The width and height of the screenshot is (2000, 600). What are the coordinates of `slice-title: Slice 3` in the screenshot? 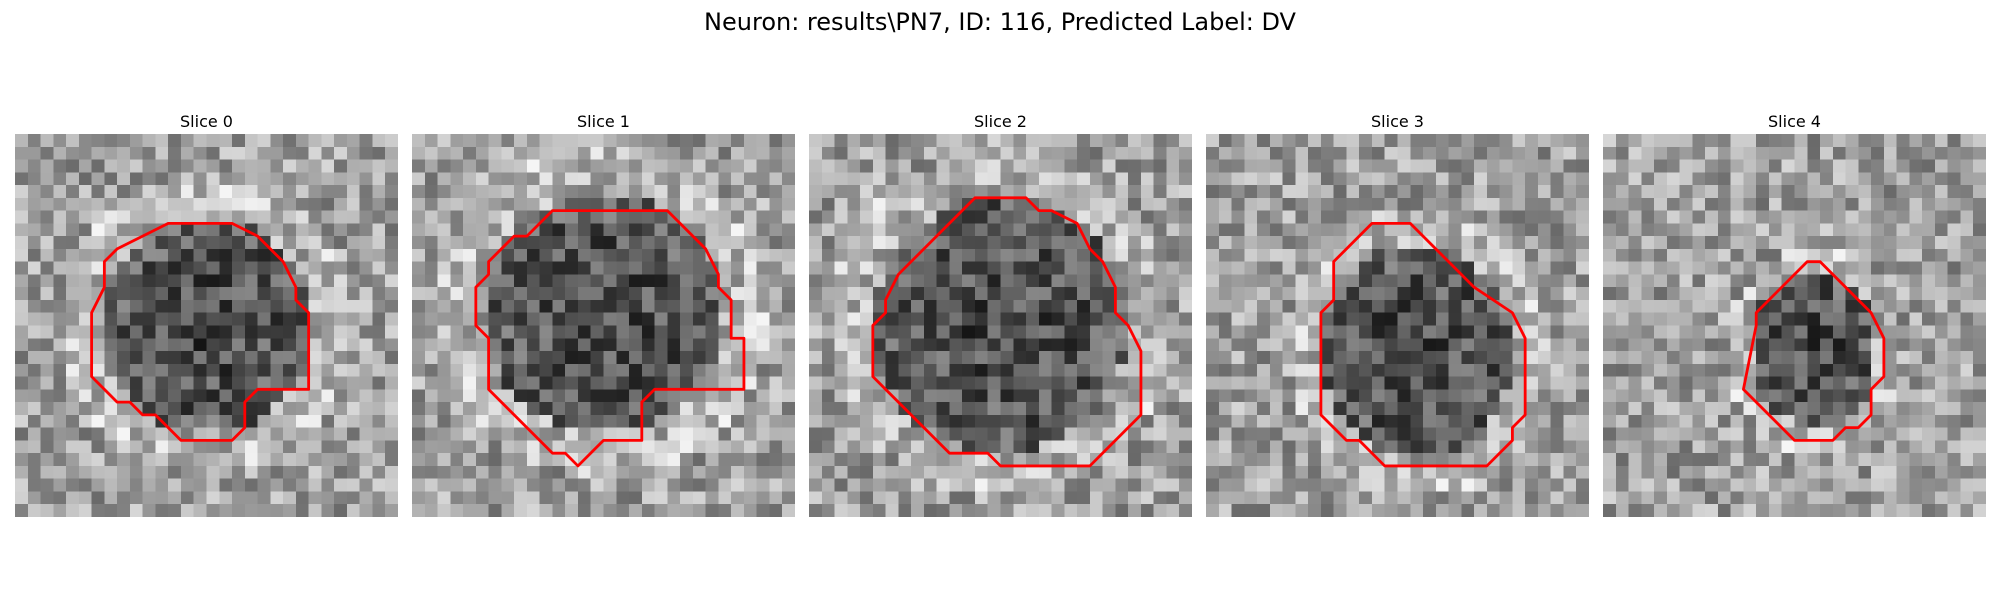 It's located at (1397, 121).